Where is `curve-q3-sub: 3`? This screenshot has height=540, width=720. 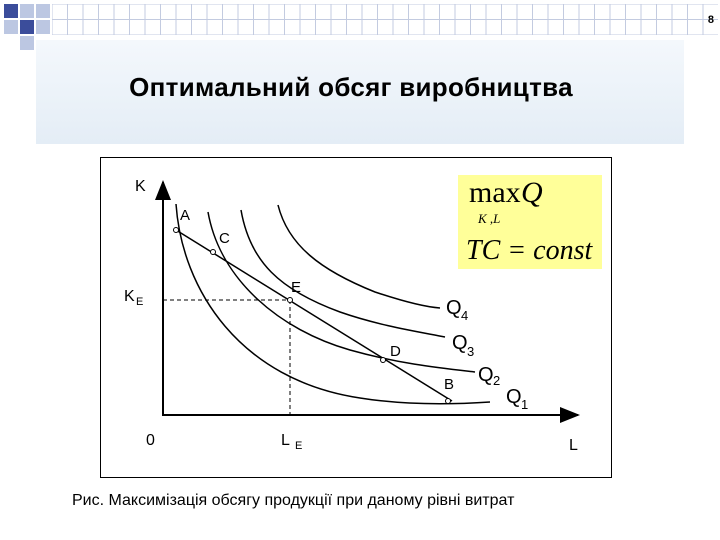 curve-q3-sub: 3 is located at coordinates (470, 351).